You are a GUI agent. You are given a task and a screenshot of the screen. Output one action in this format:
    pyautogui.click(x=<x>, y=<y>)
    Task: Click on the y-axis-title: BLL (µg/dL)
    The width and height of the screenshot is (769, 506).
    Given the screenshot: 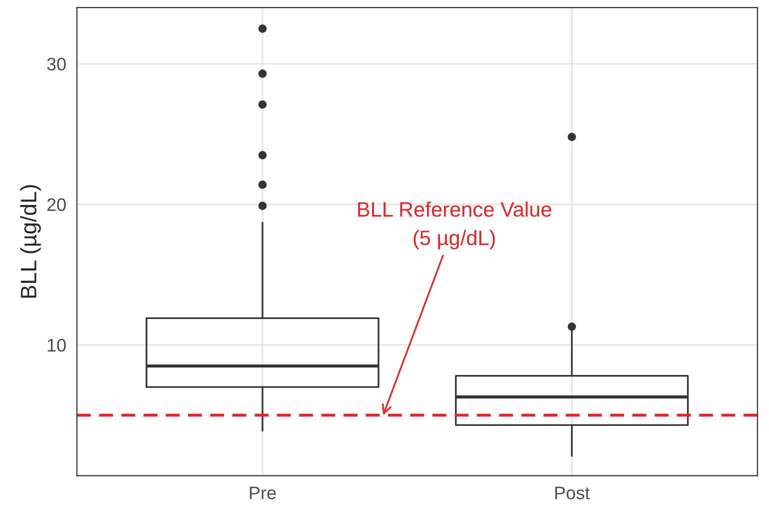 What is the action you would take?
    pyautogui.click(x=30, y=241)
    